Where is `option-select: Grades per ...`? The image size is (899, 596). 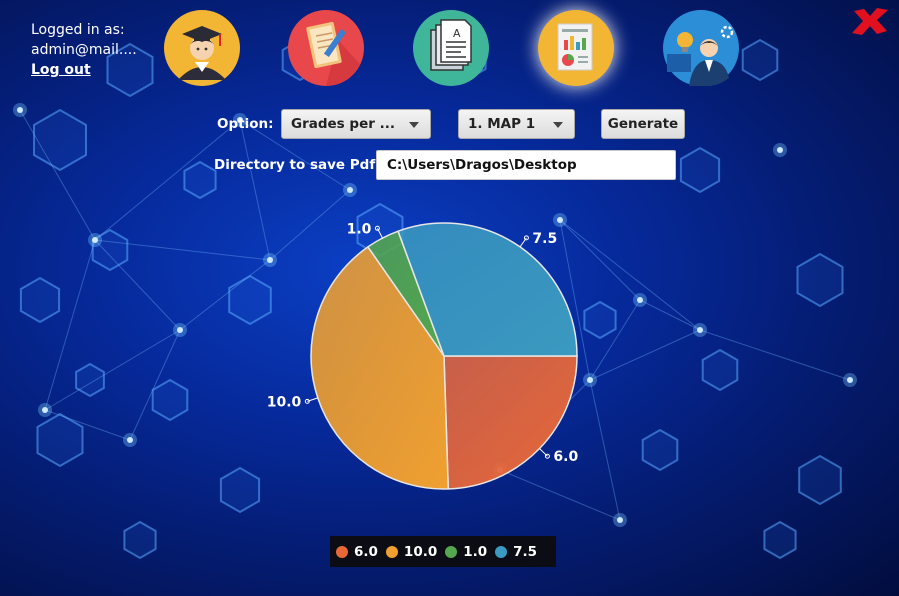
option-select: Grades per ... is located at coordinates (356, 124).